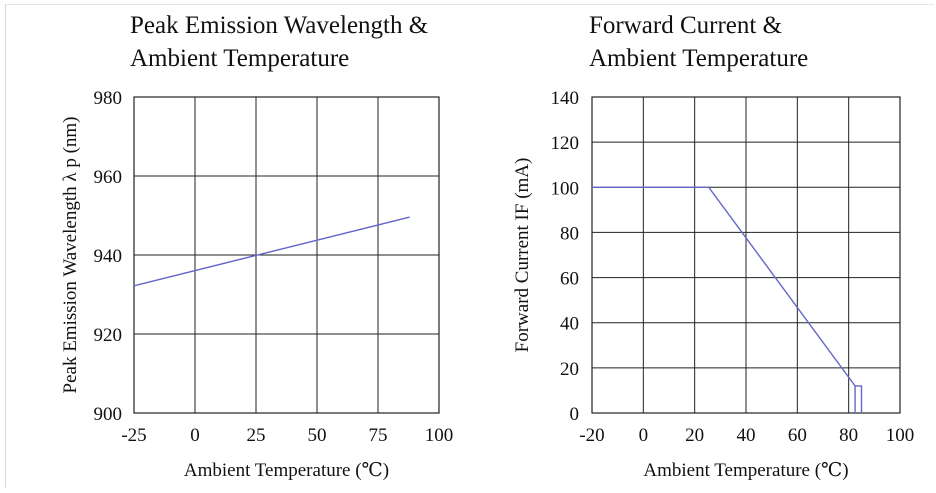 The height and width of the screenshot is (493, 936). What do you see at coordinates (685, 25) in the screenshot?
I see `chart-1-title-line-0: Forward Current &` at bounding box center [685, 25].